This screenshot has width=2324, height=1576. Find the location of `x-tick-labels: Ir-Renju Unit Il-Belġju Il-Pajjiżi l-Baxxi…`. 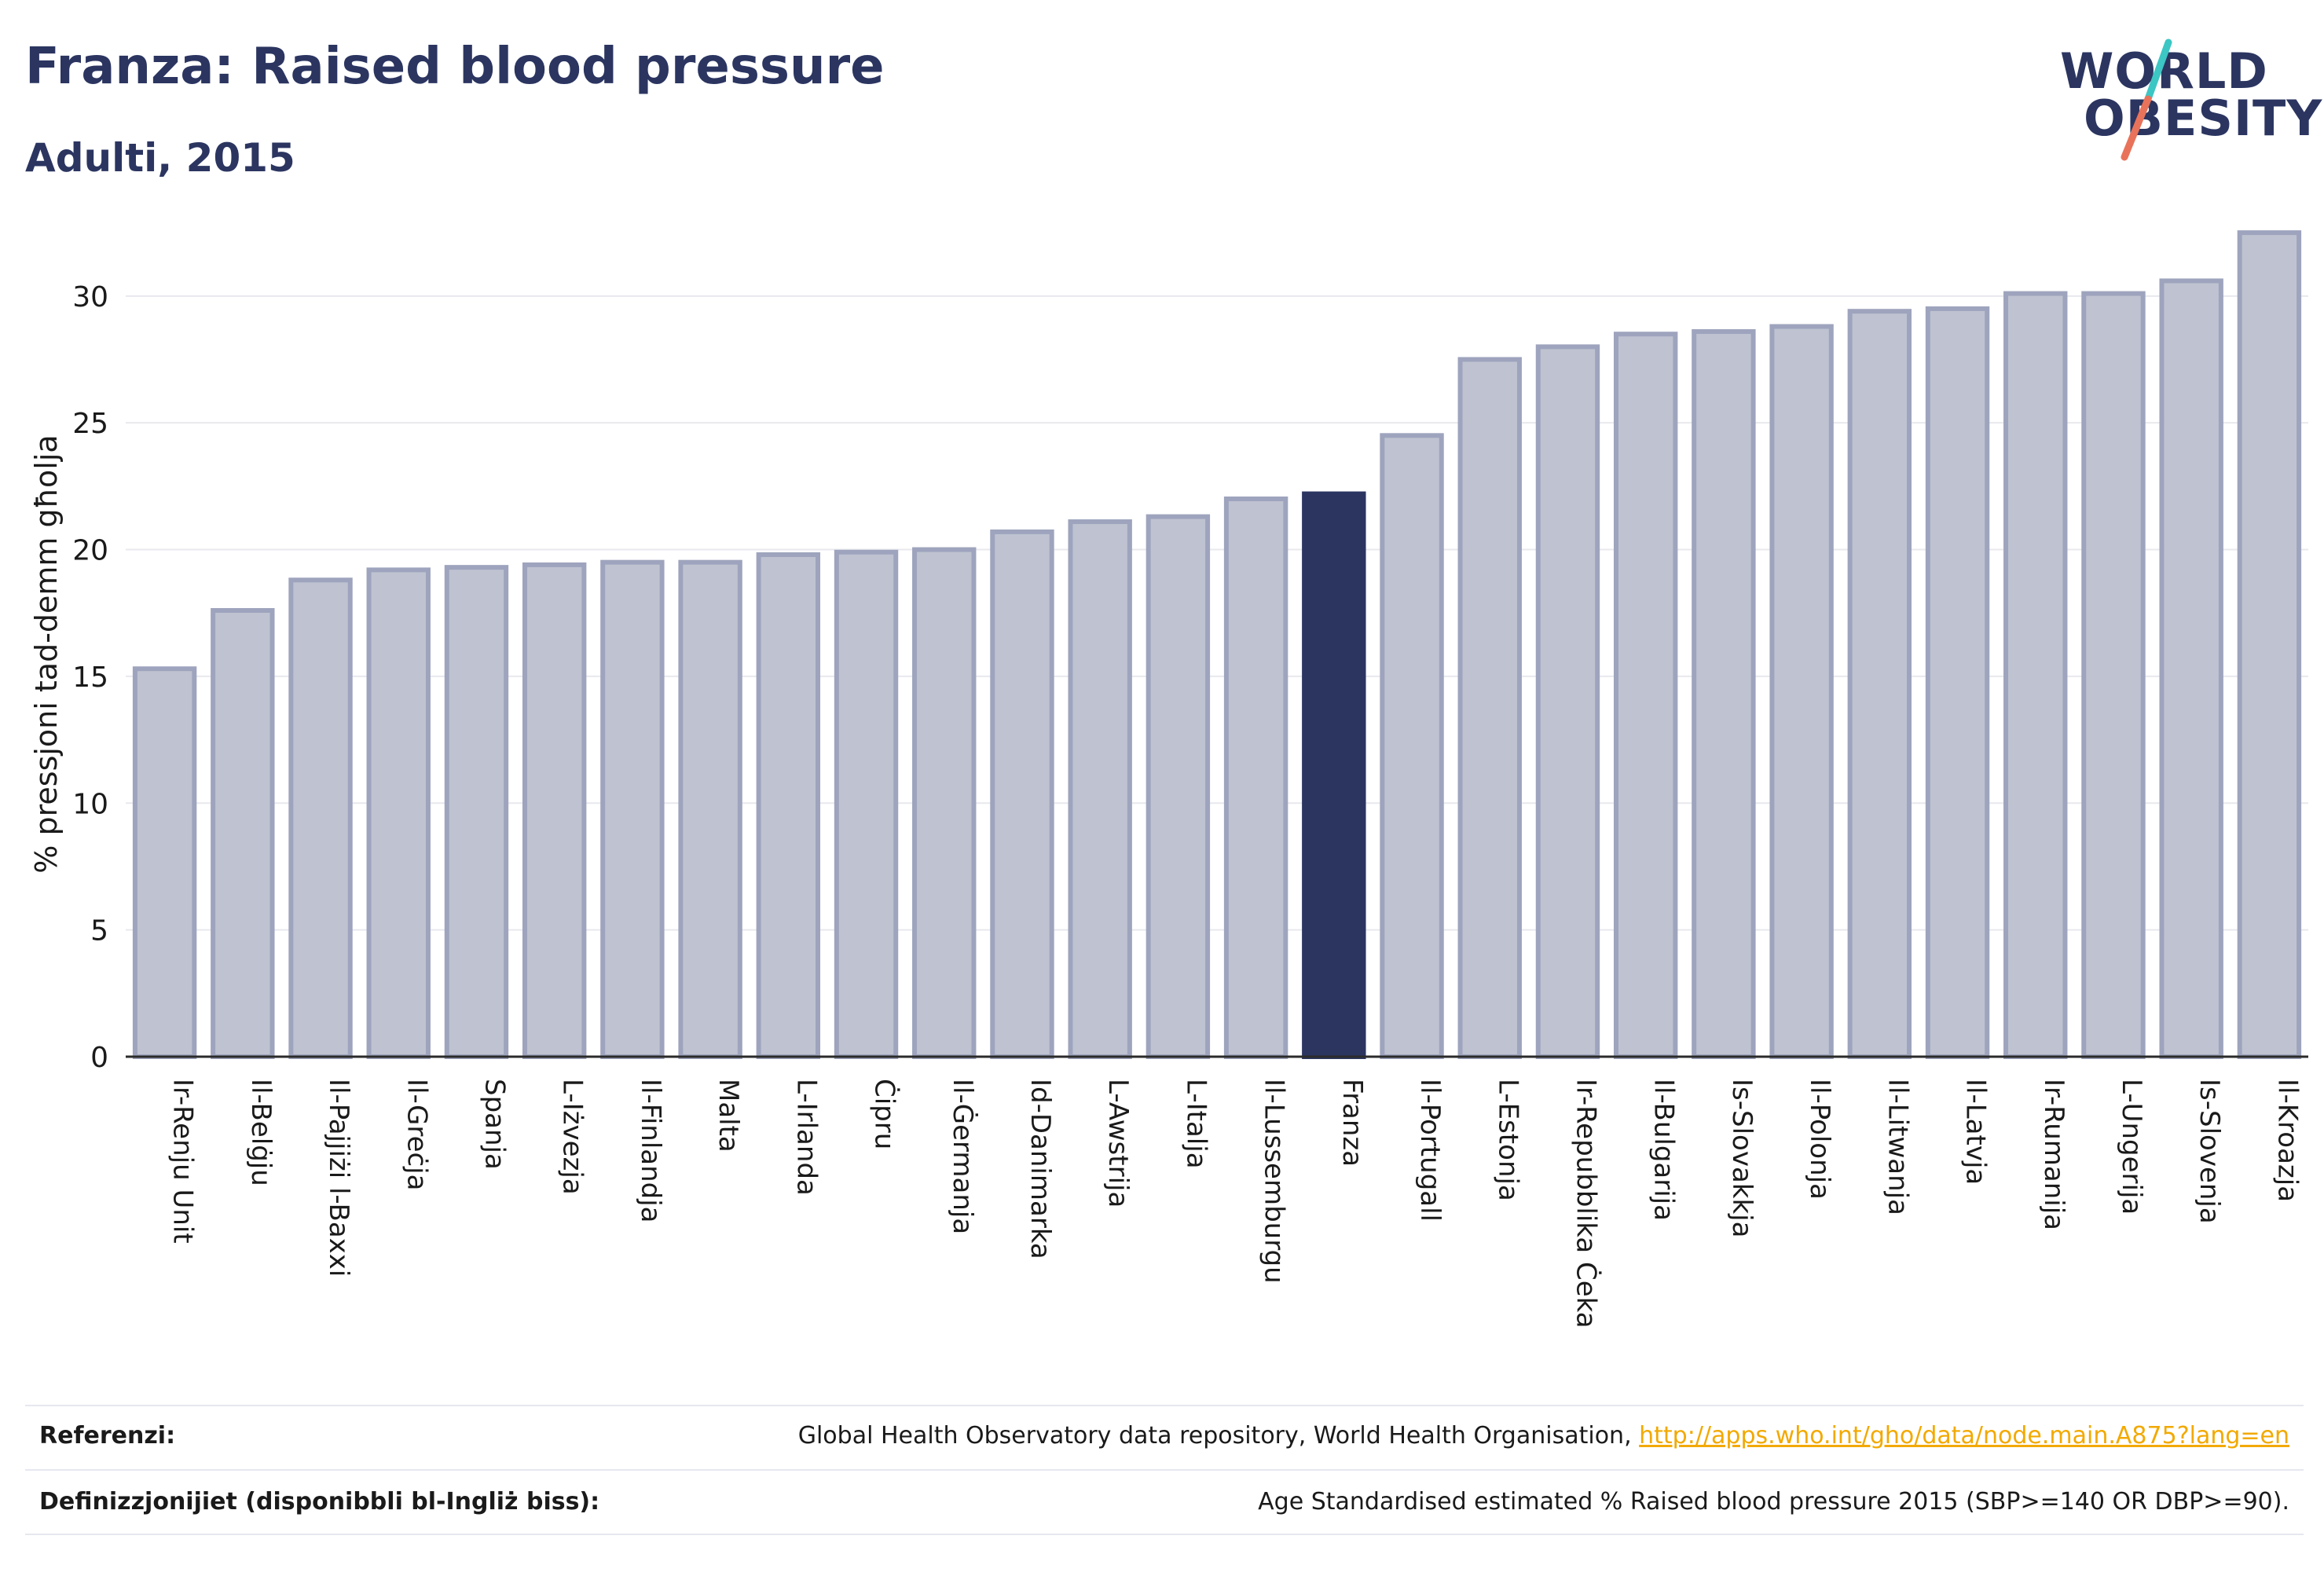

x-tick-labels: Ir-Renju Unit Il-Belġju Il-Pajjiżi l-Baxxi… is located at coordinates (1235, 1204).